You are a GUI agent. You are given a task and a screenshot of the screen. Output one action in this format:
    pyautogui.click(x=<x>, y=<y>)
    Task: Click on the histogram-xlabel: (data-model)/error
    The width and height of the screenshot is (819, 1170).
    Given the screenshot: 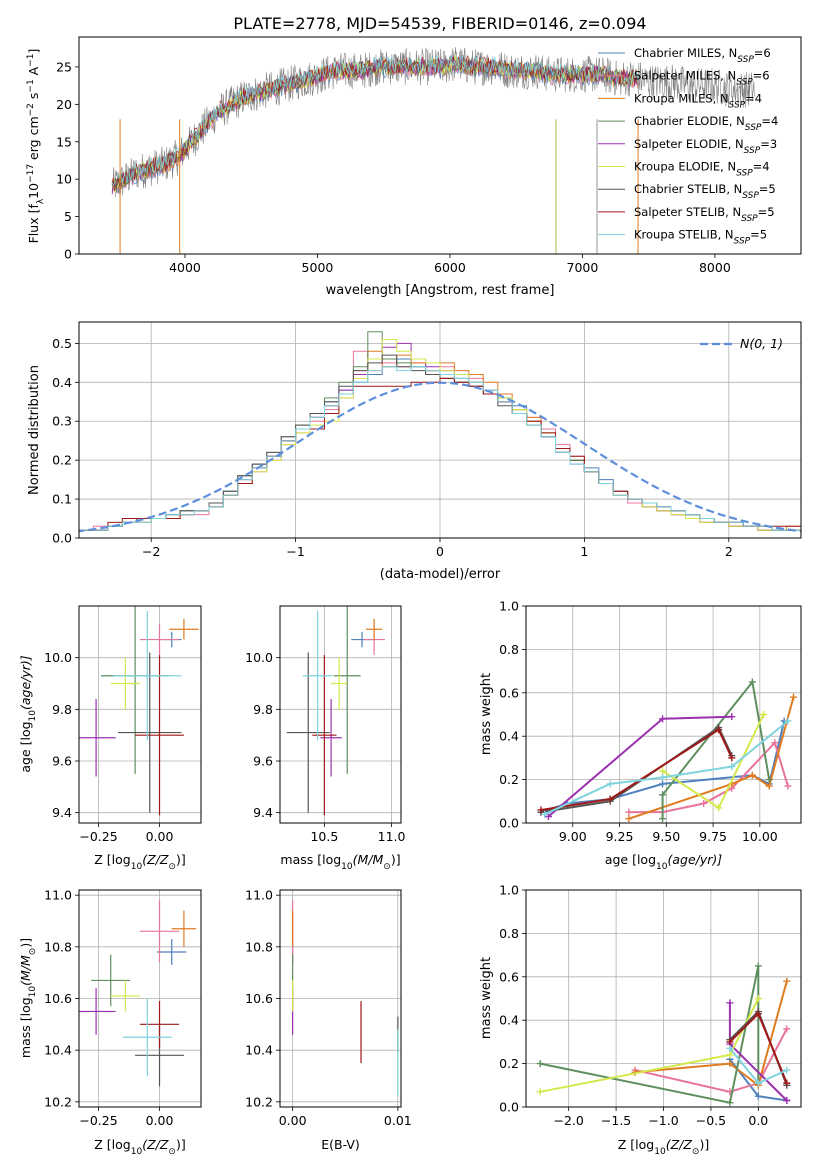 What is the action you would take?
    pyautogui.click(x=440, y=574)
    